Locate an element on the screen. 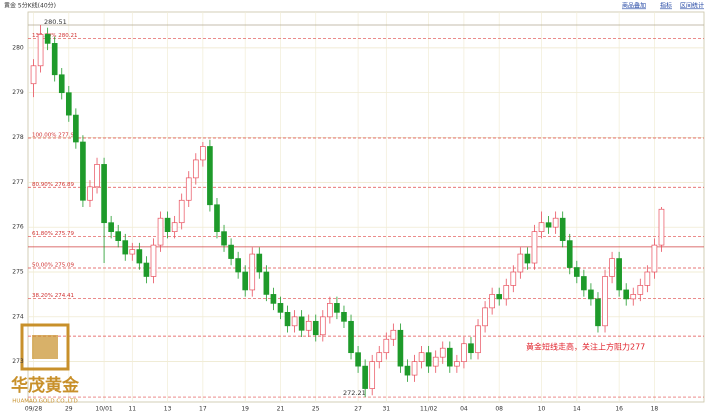 Image resolution: width=708 pixels, height=417 pixels. chart-title: 黄金 5分K线(40分) is located at coordinates (30, 6).